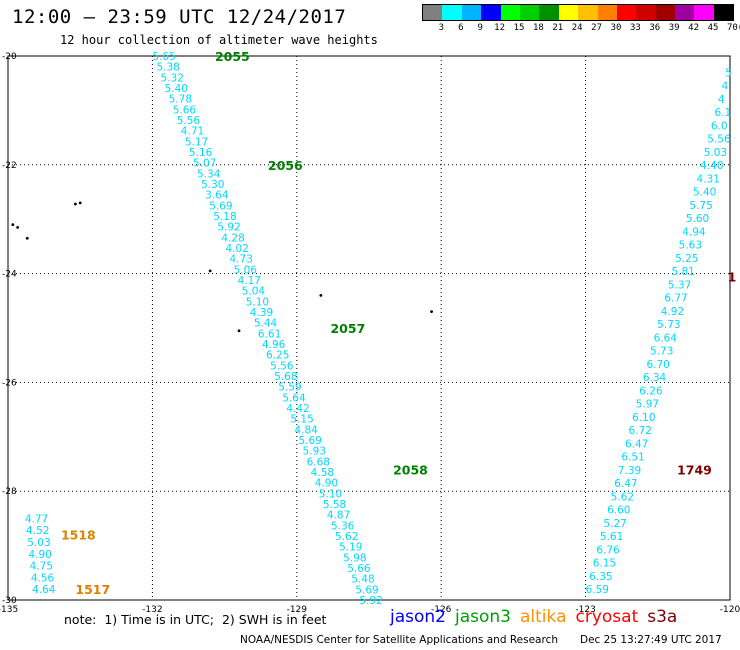 The width and height of the screenshot is (740, 650). I want to click on swh-value: 4.92, so click(672, 312).